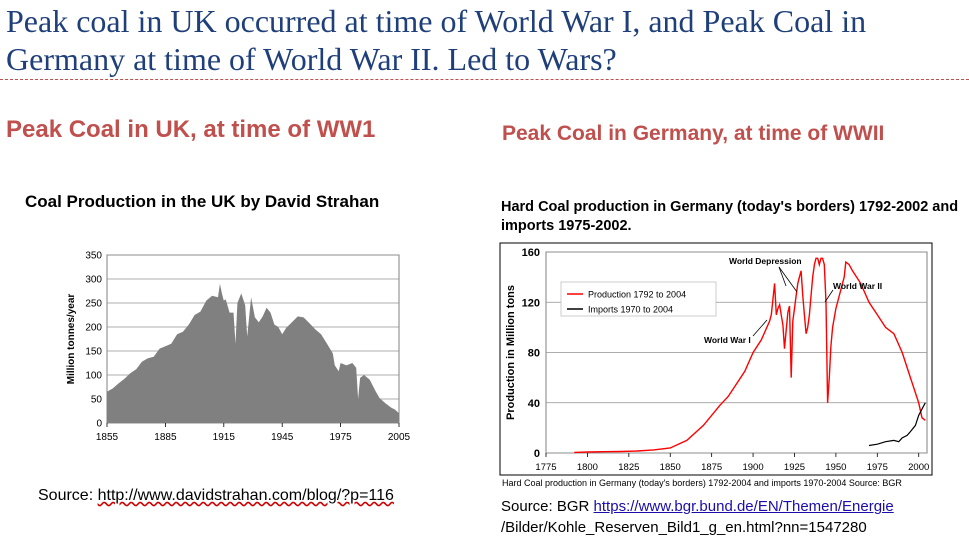 This screenshot has width=969, height=536. Describe the element at coordinates (877, 467) in the screenshot. I see `germany-x-tick-label: 1975` at that location.